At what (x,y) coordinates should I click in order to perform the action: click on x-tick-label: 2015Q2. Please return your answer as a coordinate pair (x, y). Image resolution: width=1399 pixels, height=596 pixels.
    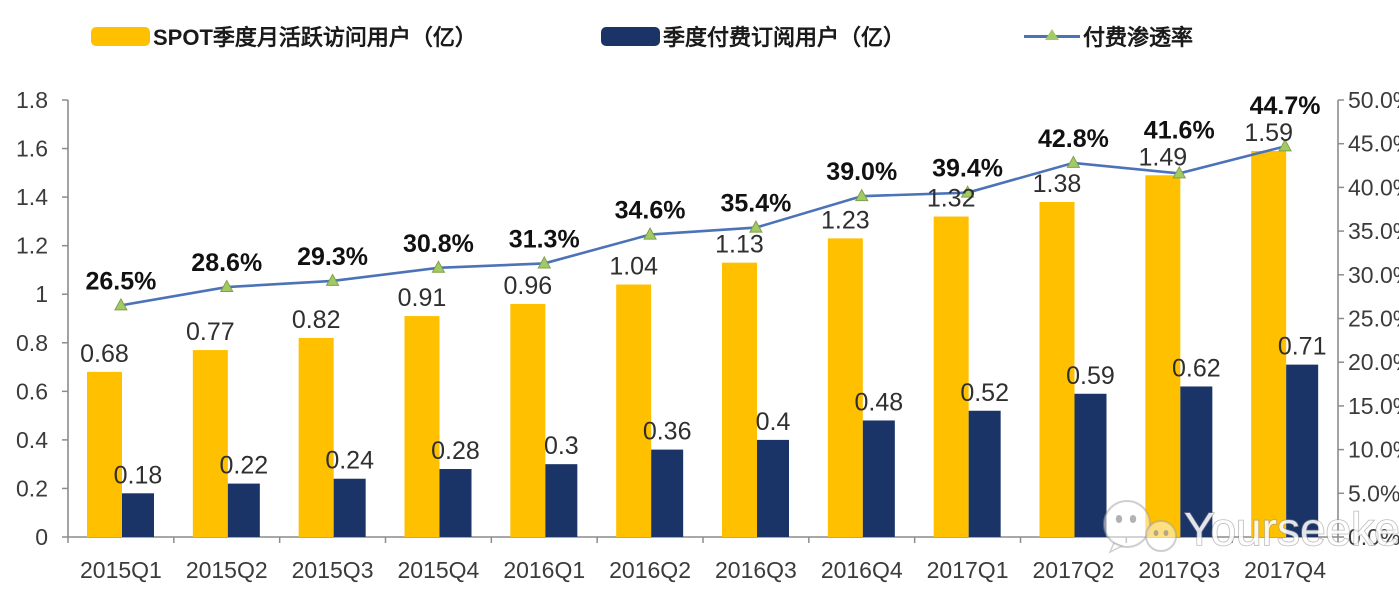
    Looking at the image, I should click on (227, 570).